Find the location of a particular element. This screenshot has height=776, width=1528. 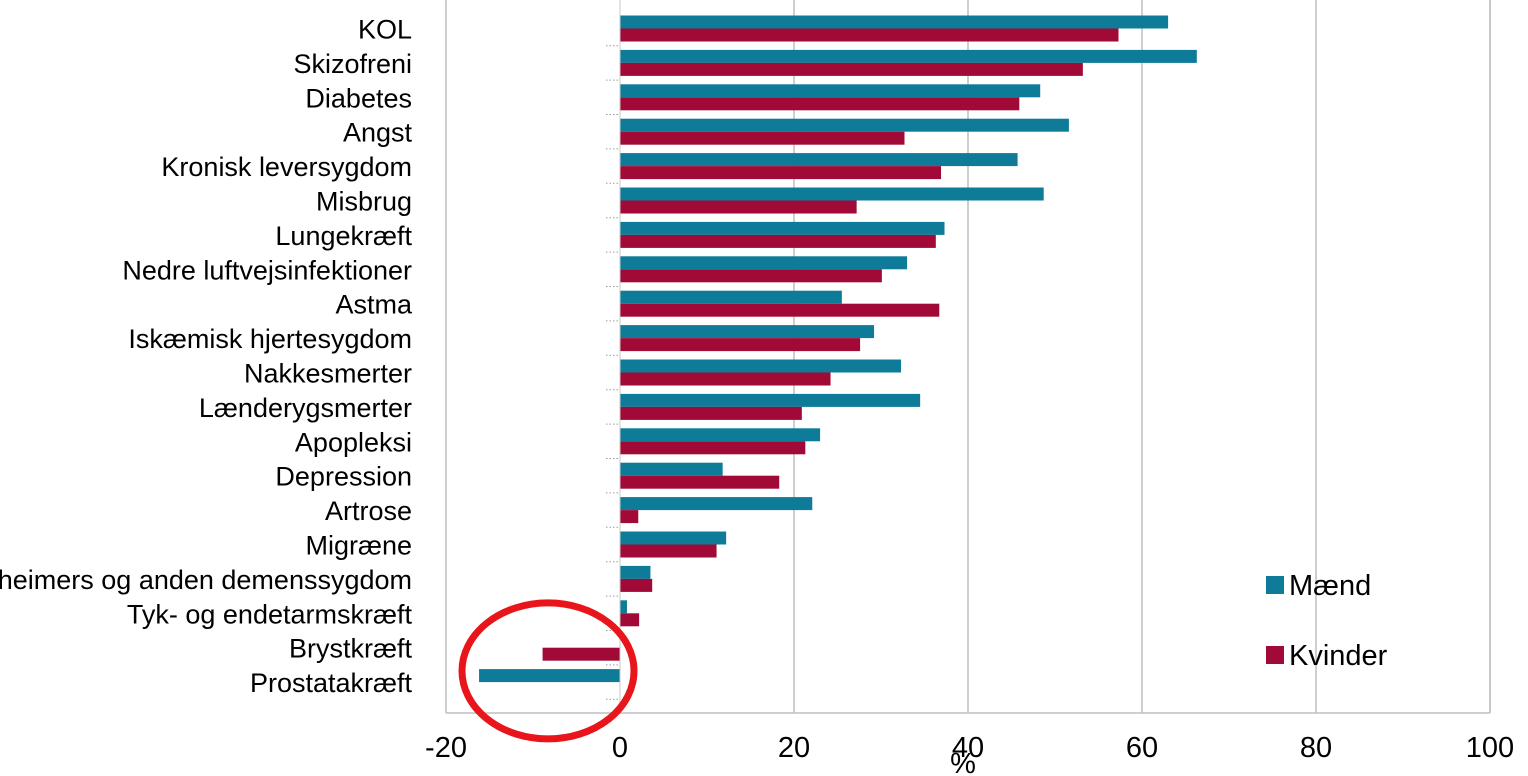

legend-item-kvinder: Kvinder is located at coordinates (1327, 656).